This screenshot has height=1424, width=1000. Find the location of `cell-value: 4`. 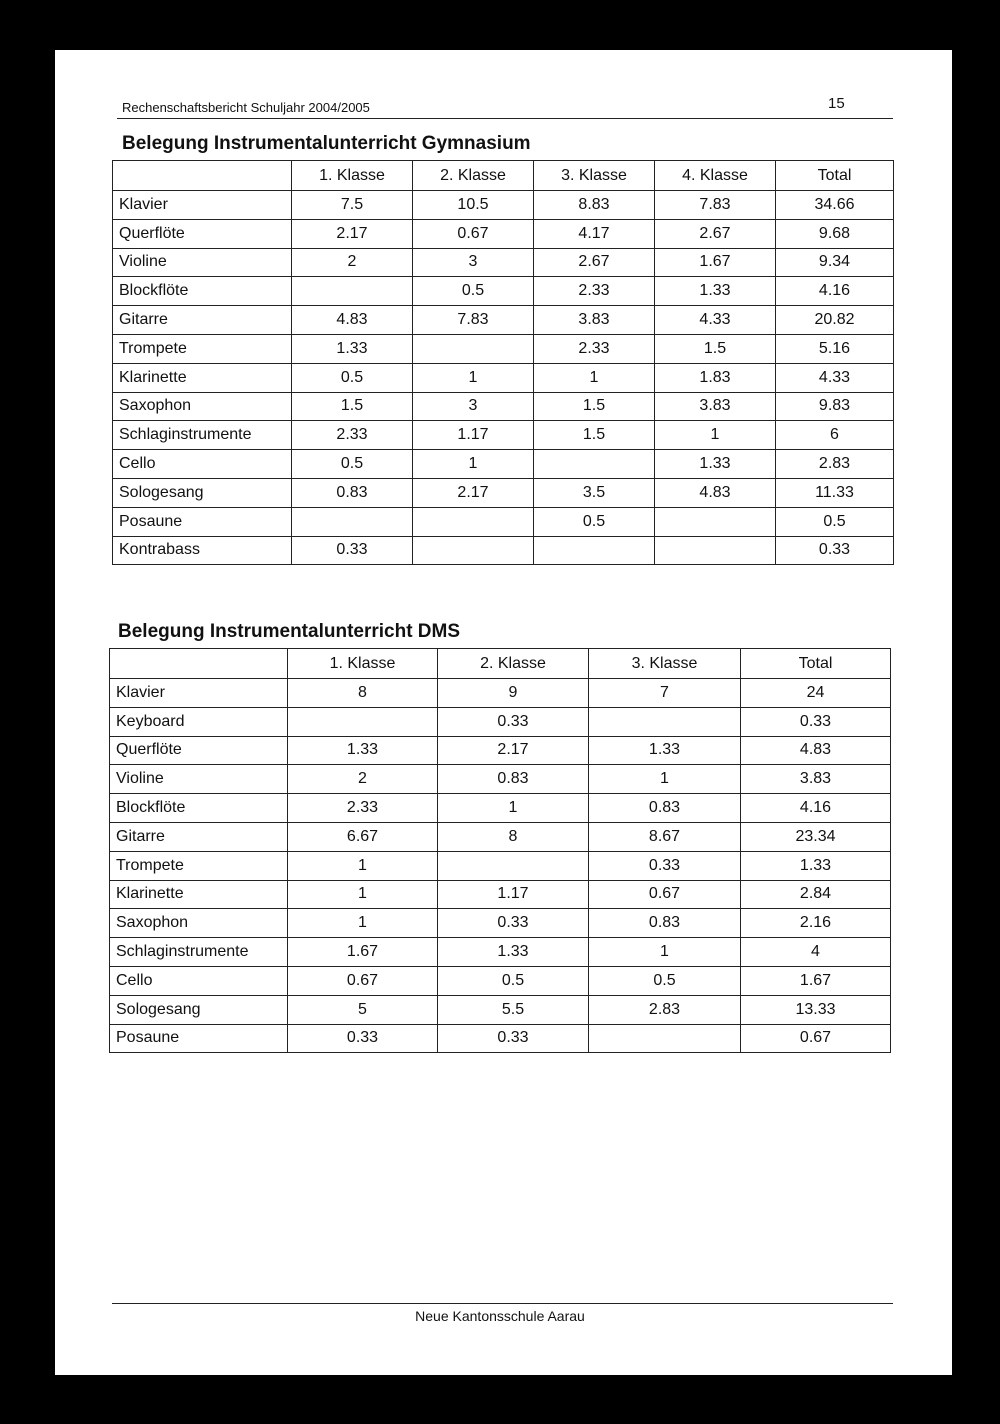

cell-value: 4 is located at coordinates (815, 952).